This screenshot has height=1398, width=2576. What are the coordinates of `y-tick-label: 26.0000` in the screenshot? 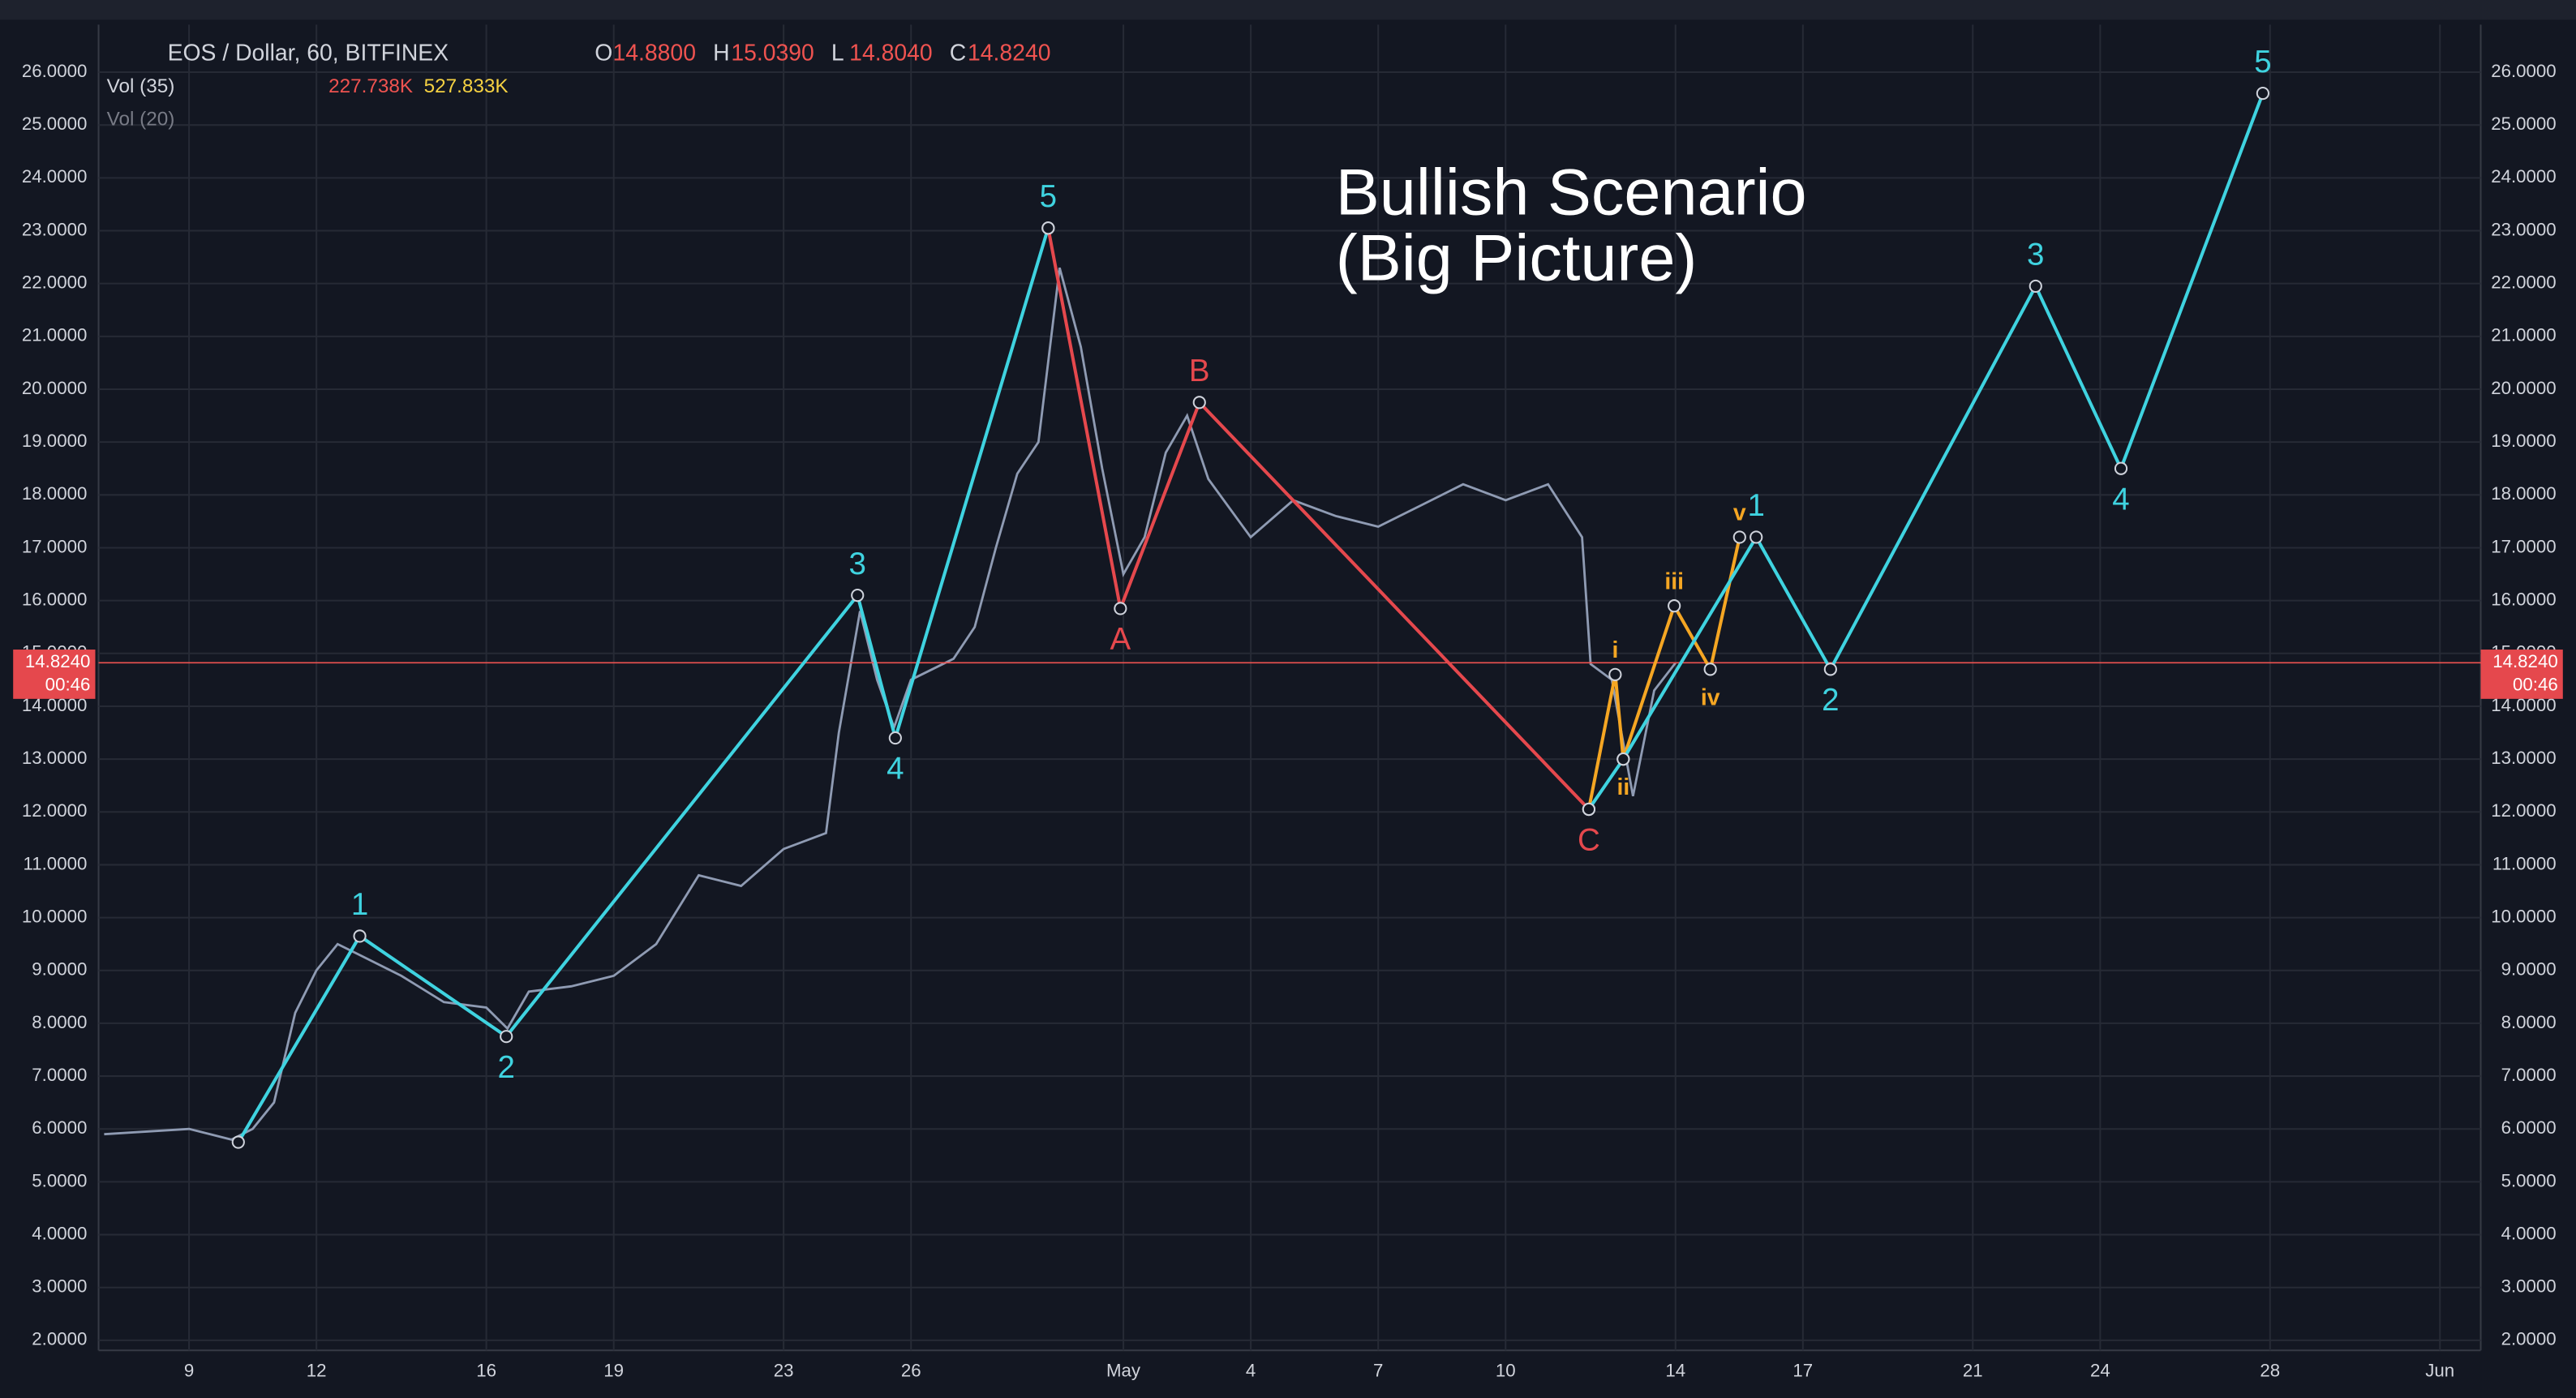 It's located at (54, 71).